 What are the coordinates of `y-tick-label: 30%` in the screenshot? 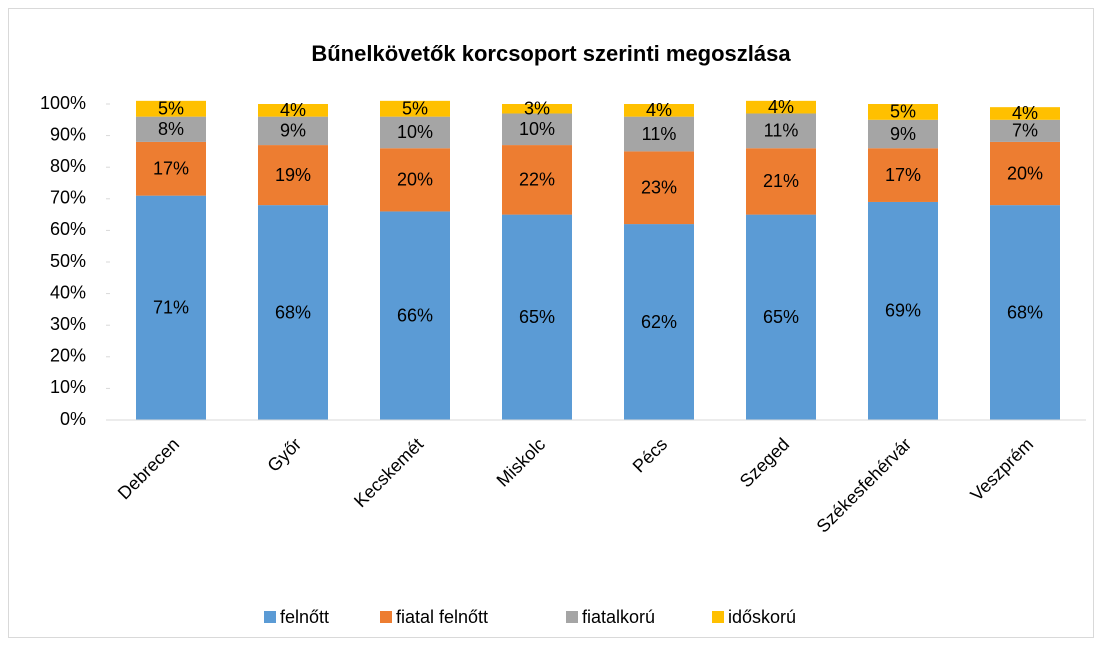 It's located at (68, 324).